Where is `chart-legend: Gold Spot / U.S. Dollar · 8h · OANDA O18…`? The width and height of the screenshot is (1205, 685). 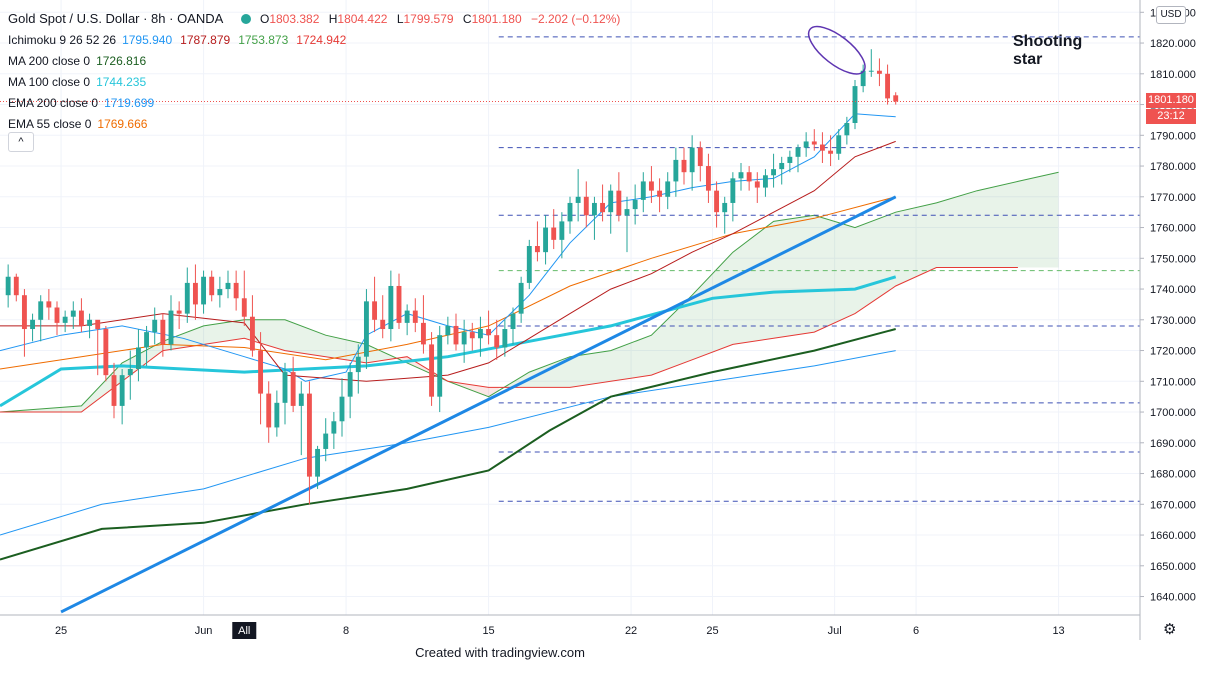 chart-legend: Gold Spot / U.S. Dollar · 8h · OANDA O18… is located at coordinates (314, 71).